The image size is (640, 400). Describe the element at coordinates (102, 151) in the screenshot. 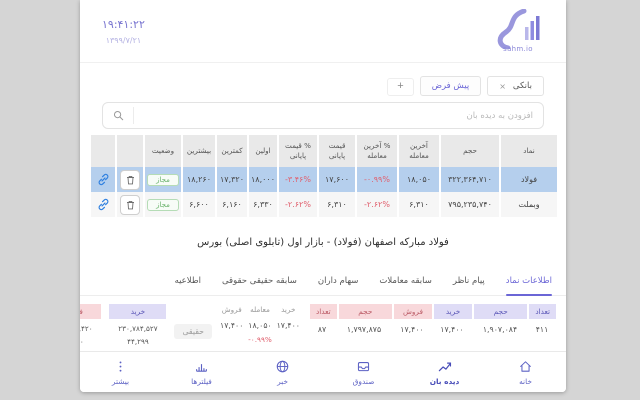

I see `col-link` at that location.